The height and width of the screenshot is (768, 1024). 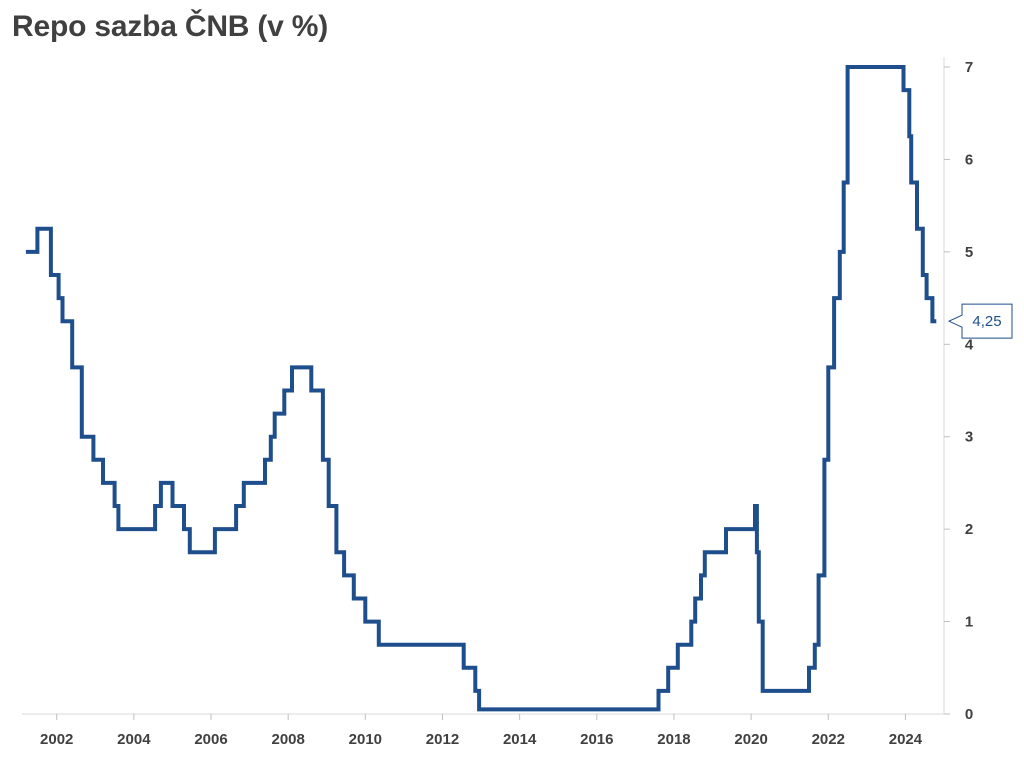 I want to click on y-tick-label: 7, so click(x=969, y=67).